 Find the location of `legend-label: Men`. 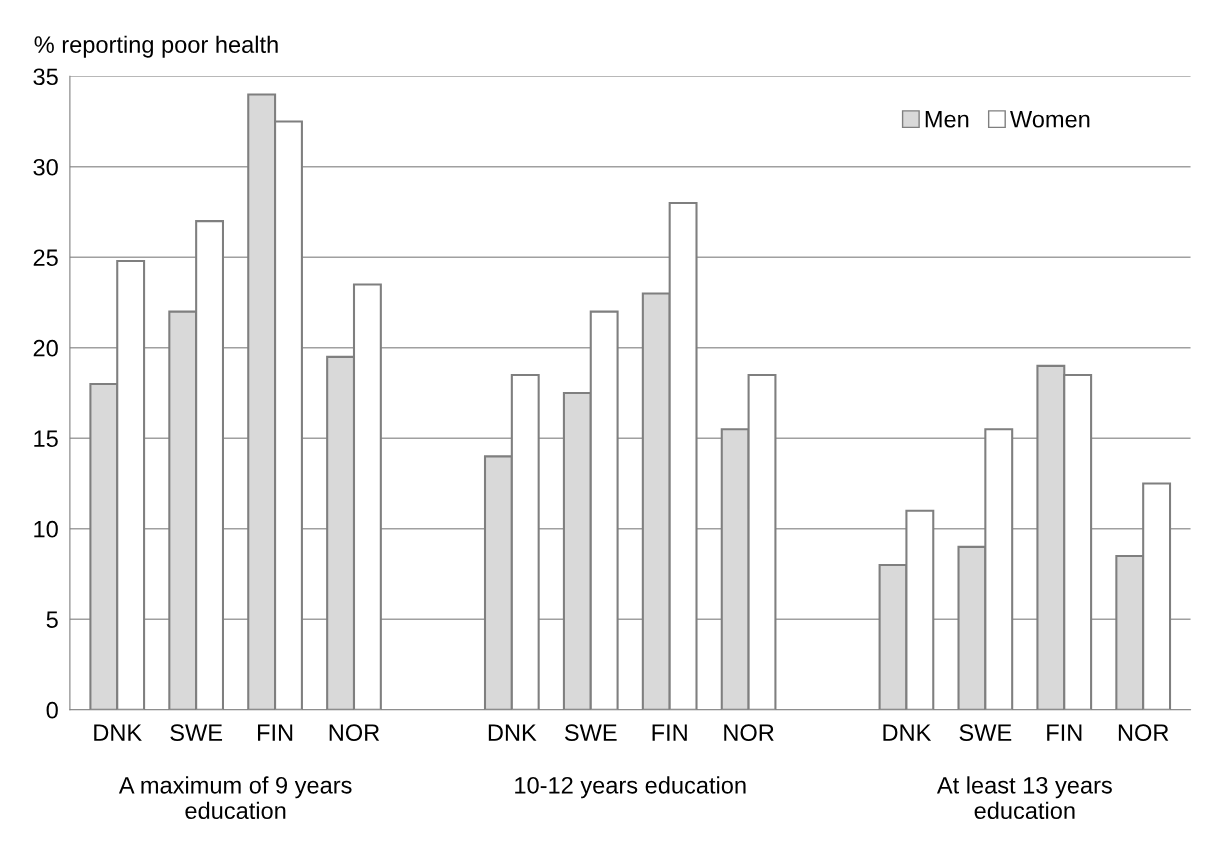

legend-label: Men is located at coordinates (947, 119).